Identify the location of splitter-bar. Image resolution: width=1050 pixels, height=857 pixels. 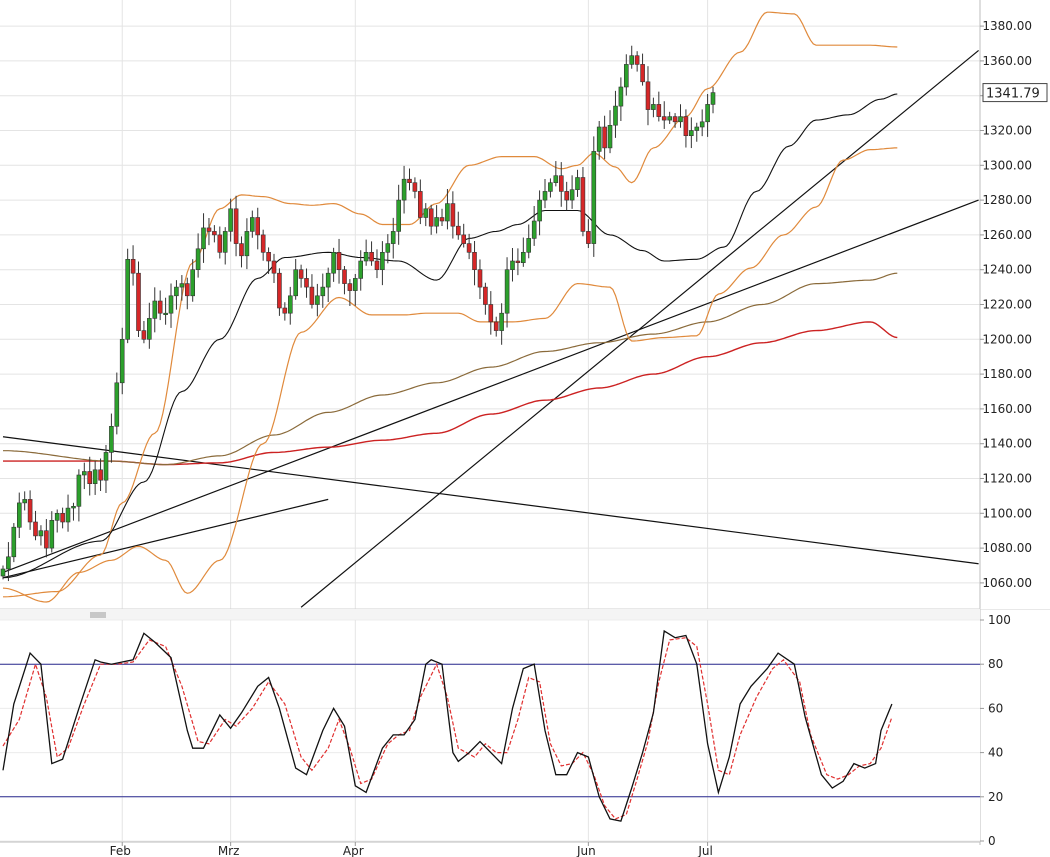
(490, 614).